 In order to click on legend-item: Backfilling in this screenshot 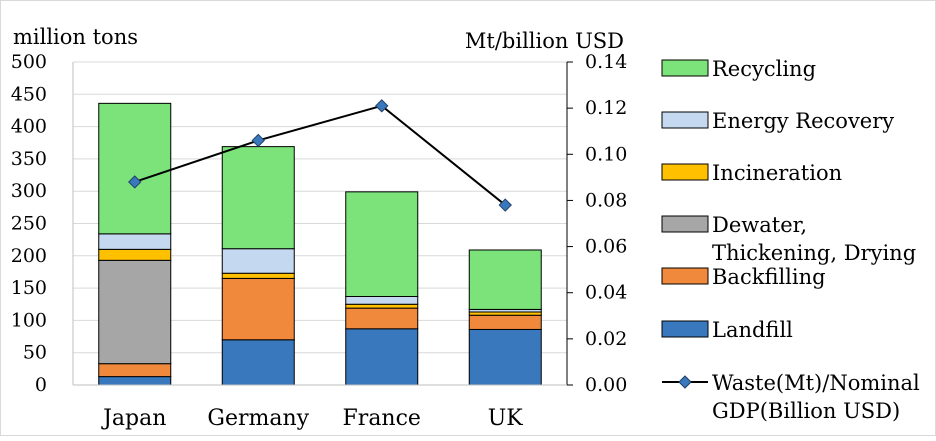, I will do `click(743, 277)`.